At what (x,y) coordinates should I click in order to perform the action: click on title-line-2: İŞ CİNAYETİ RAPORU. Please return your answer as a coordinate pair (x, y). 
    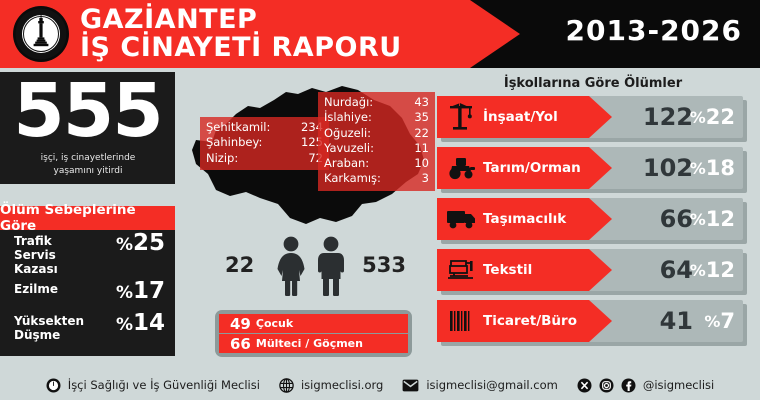
    Looking at the image, I should click on (241, 47).